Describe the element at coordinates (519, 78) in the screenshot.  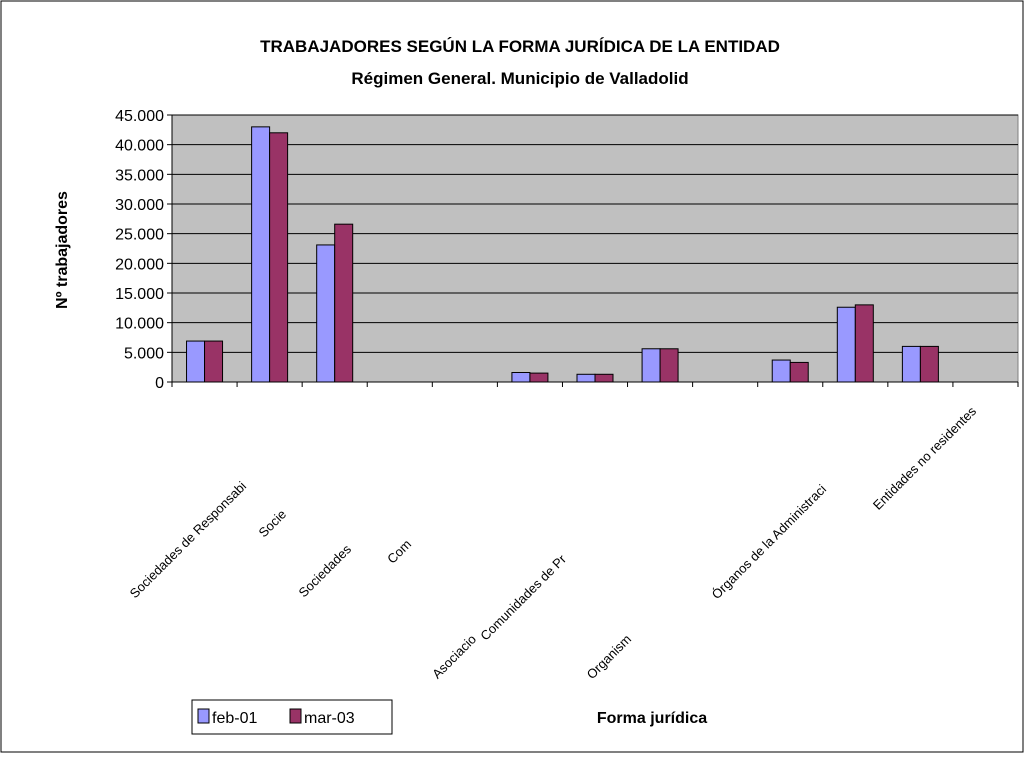
I see `chart-subtitle: Régimen General. Municipio de Valladolid` at that location.